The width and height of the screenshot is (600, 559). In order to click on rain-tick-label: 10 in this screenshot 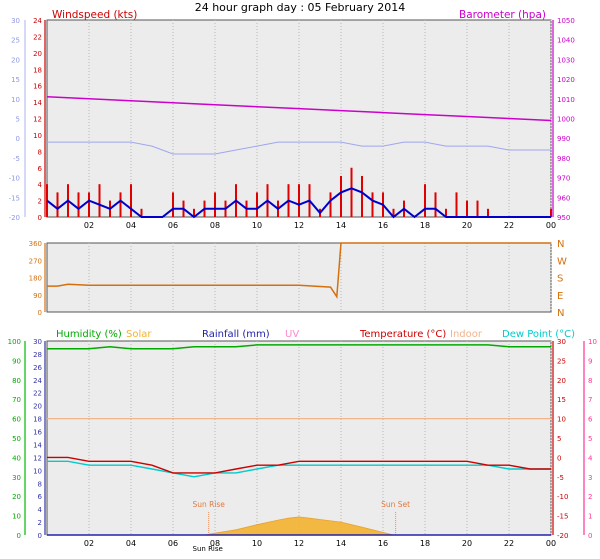, I will do `click(37, 471)`.